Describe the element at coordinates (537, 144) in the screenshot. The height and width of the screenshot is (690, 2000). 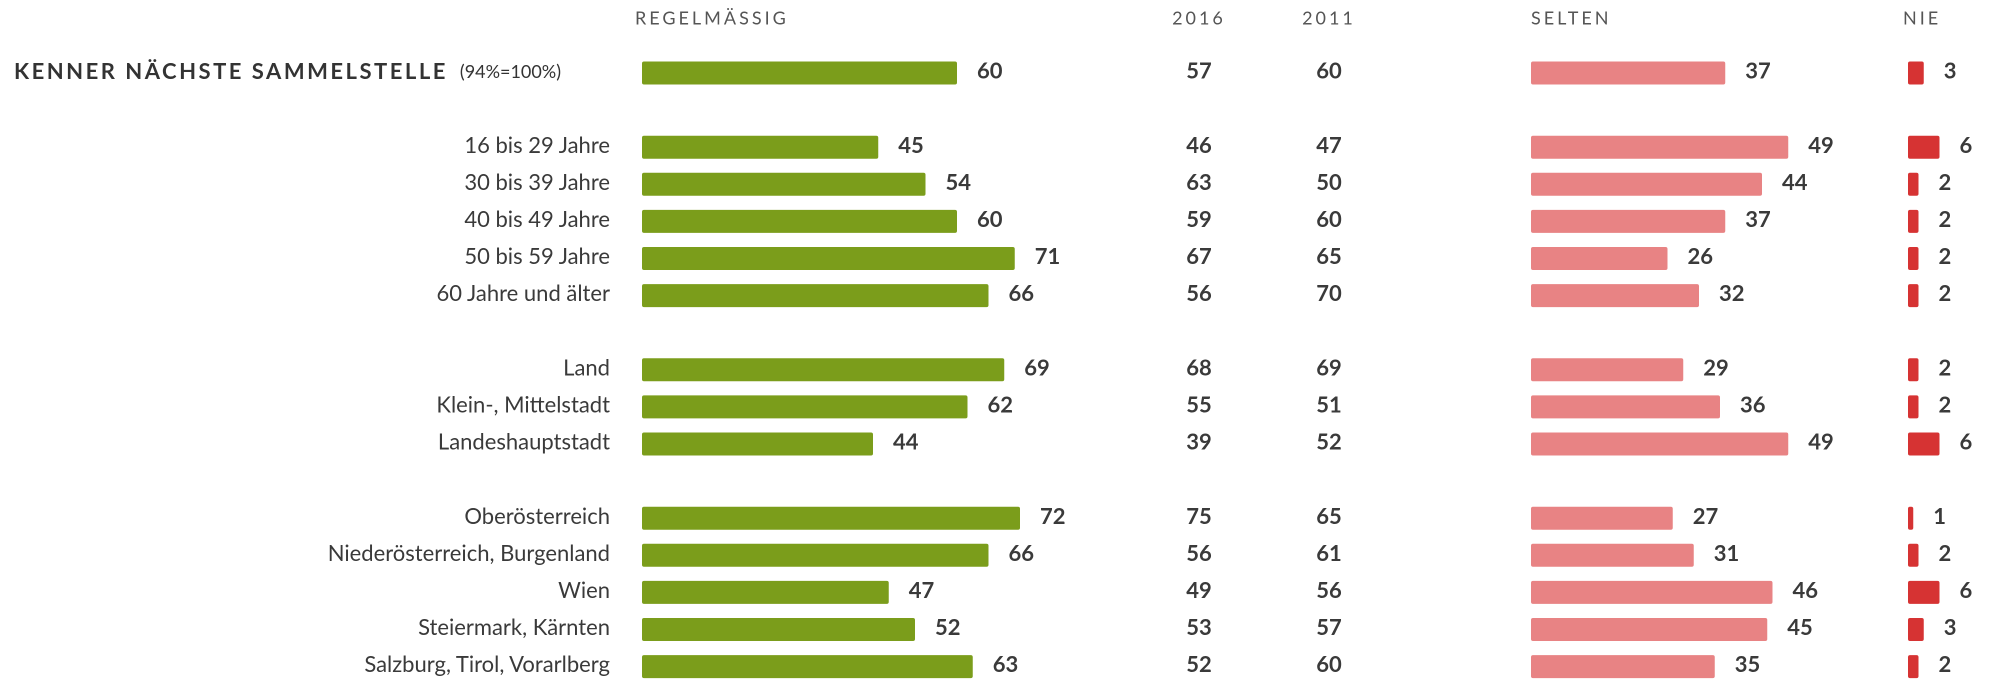
I see `row-label: 16 bis 29 Jahre` at that location.